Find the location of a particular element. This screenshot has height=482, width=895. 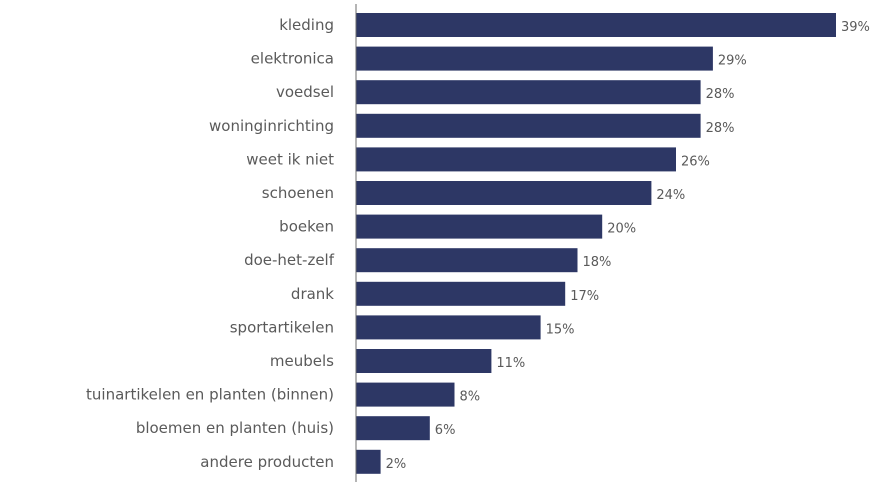

value-label: 2% is located at coordinates (396, 464).